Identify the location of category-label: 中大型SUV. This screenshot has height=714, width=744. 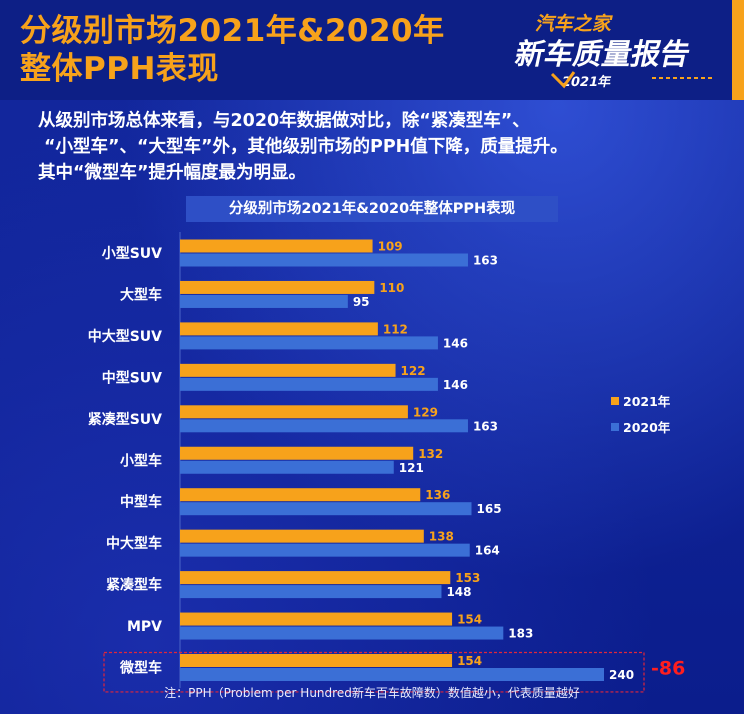
(125, 336).